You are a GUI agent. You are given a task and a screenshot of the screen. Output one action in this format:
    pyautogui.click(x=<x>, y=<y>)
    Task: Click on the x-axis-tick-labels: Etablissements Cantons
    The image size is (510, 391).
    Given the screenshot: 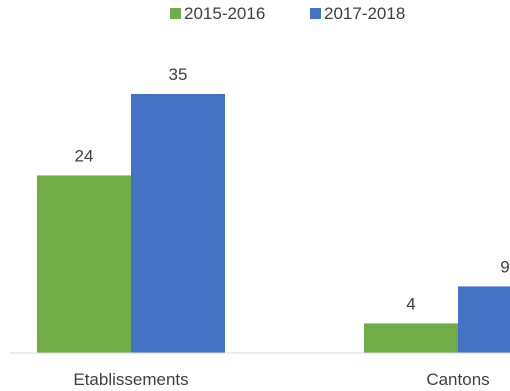 What is the action you would take?
    pyautogui.click(x=281, y=379)
    